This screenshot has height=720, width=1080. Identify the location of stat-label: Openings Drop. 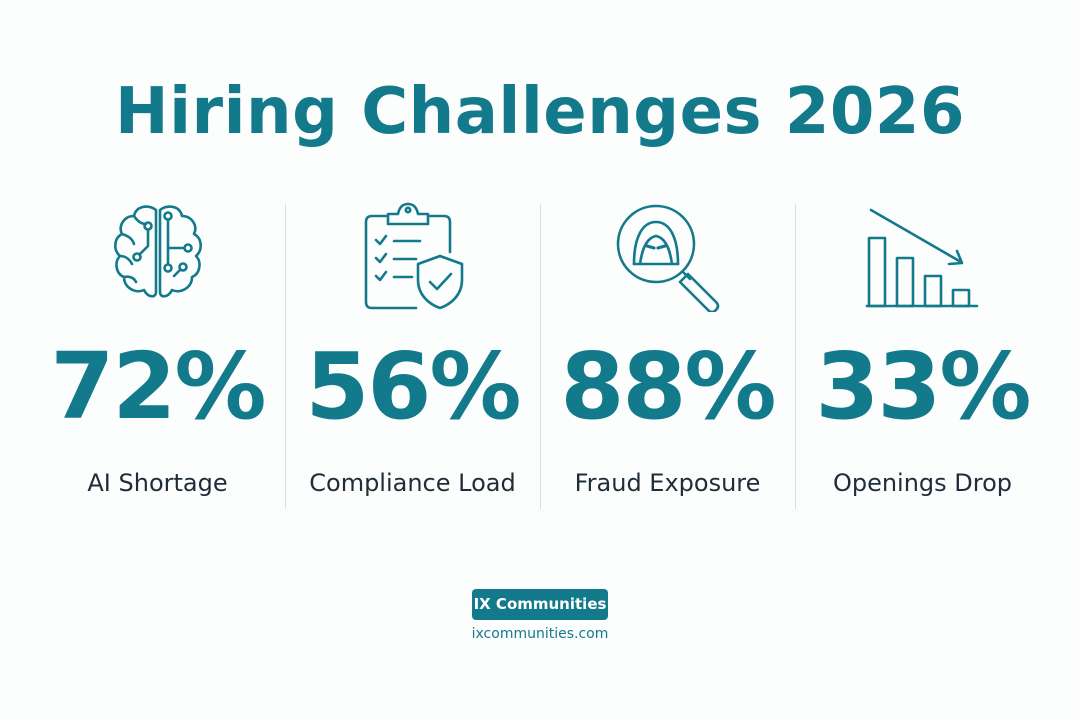
(922, 483).